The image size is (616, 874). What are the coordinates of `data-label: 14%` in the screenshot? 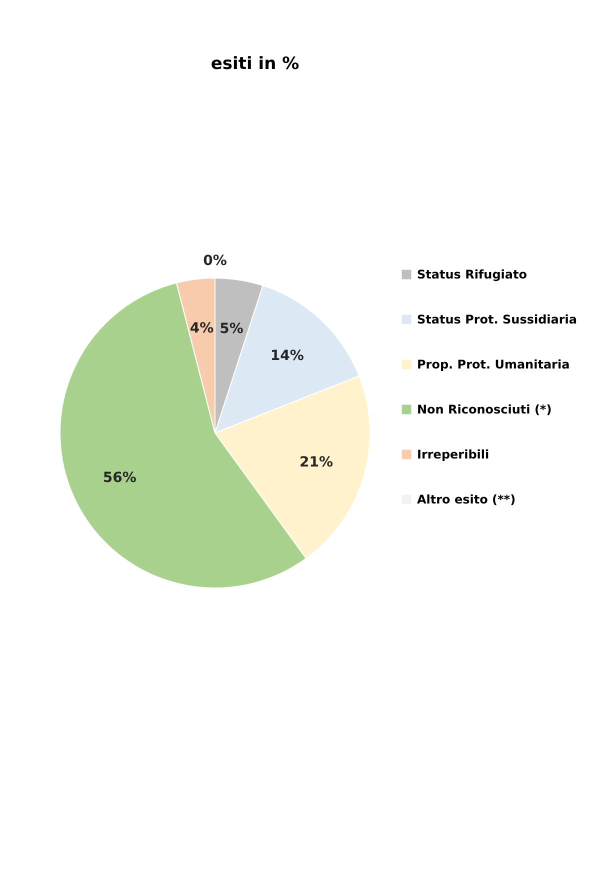 It's located at (287, 356).